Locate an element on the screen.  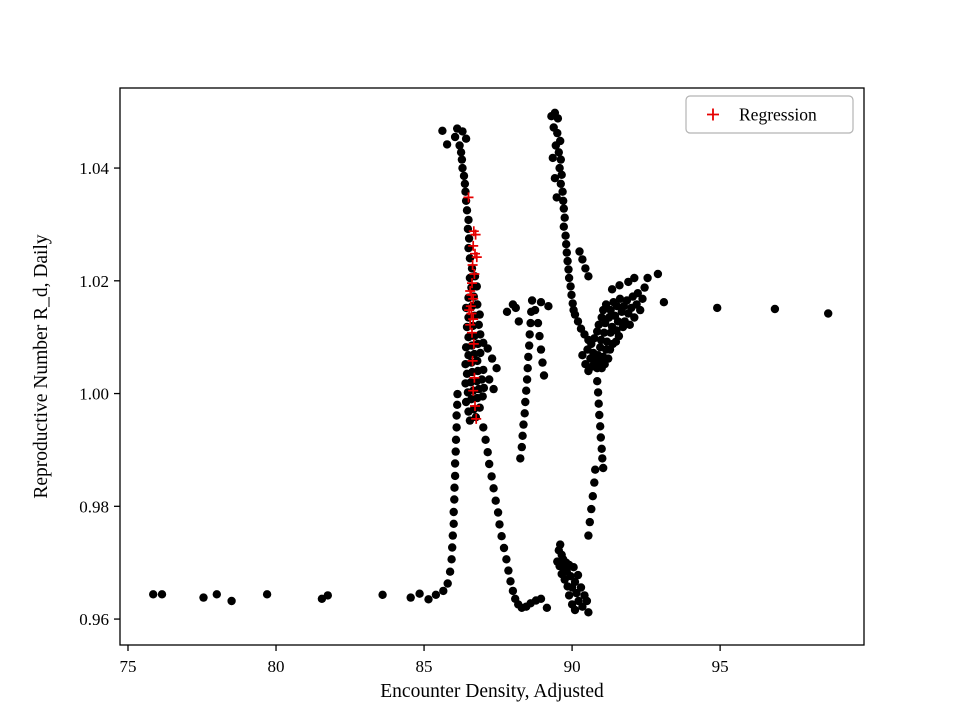
x-axis-label: Encounter Density, Adjusted is located at coordinates (492, 691).